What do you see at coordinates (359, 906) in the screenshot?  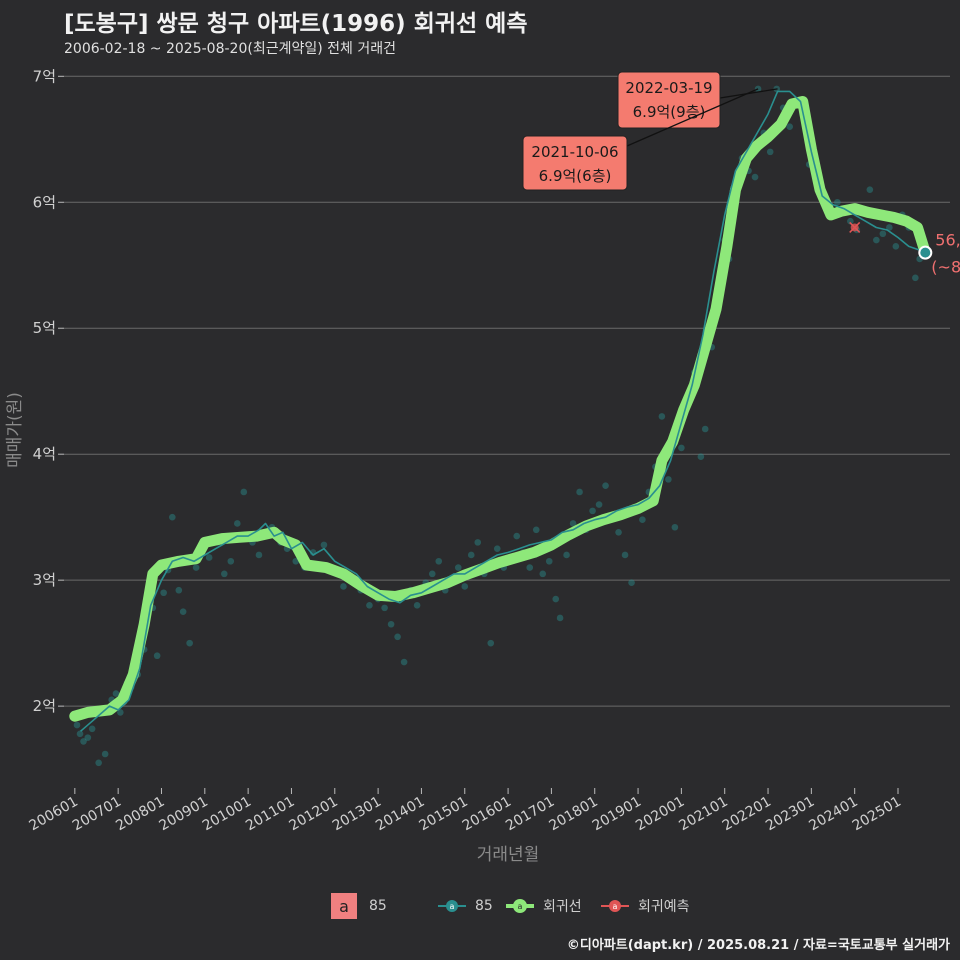 I see `legend-item-area: a 85` at bounding box center [359, 906].